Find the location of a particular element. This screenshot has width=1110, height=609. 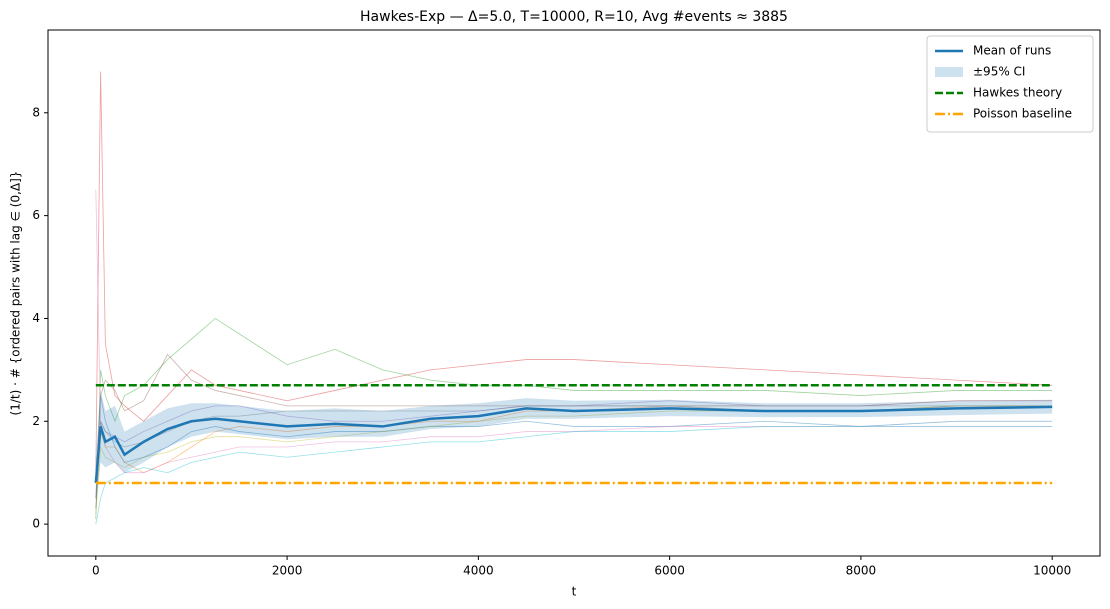

x-tick-label: 8000 is located at coordinates (861, 571).